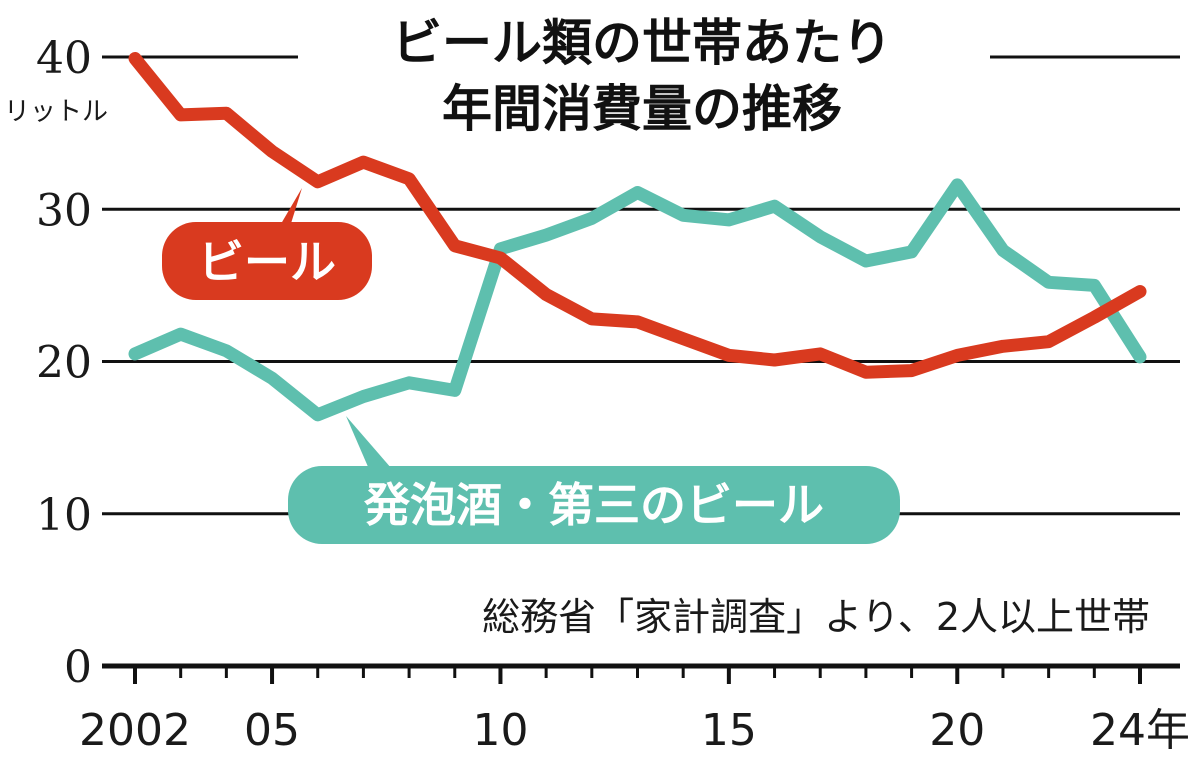 The width and height of the screenshot is (1200, 760). What do you see at coordinates (272, 730) in the screenshot?
I see `x-tick-label-2005: 05` at bounding box center [272, 730].